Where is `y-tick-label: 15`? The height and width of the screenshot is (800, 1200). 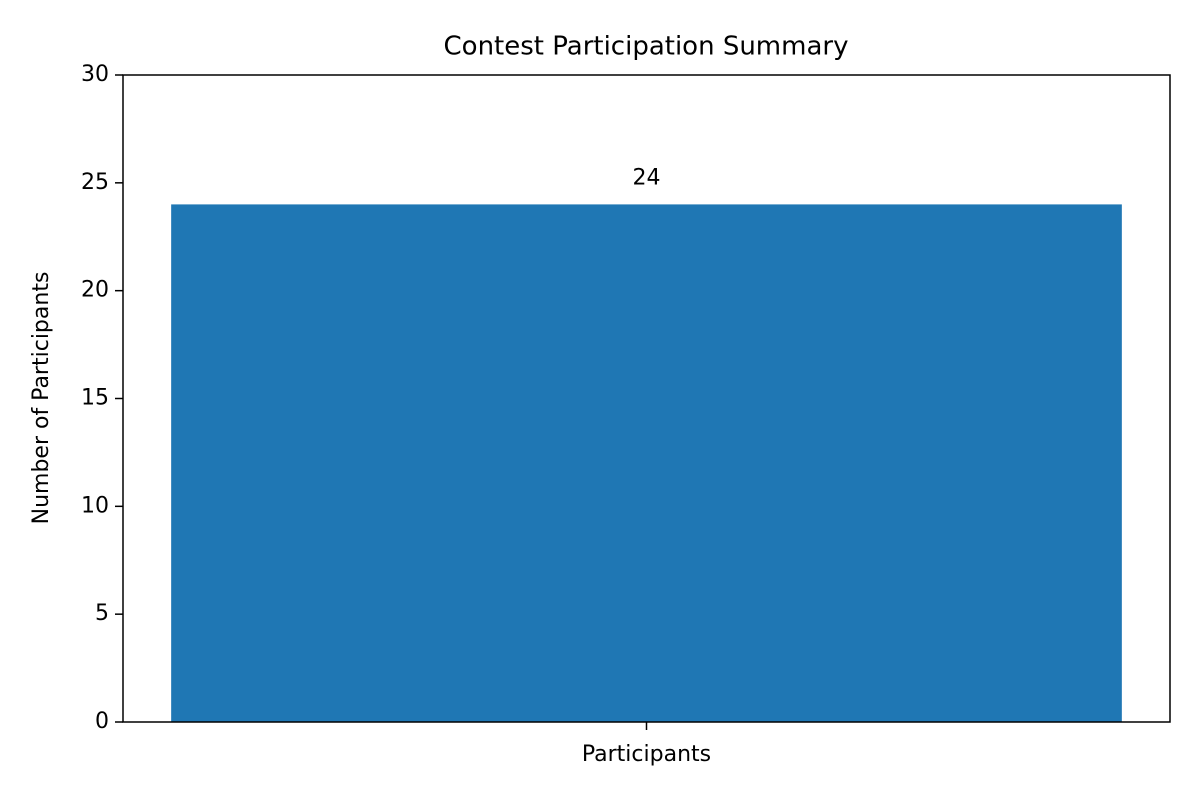
y-tick-label: 15 is located at coordinates (95, 398).